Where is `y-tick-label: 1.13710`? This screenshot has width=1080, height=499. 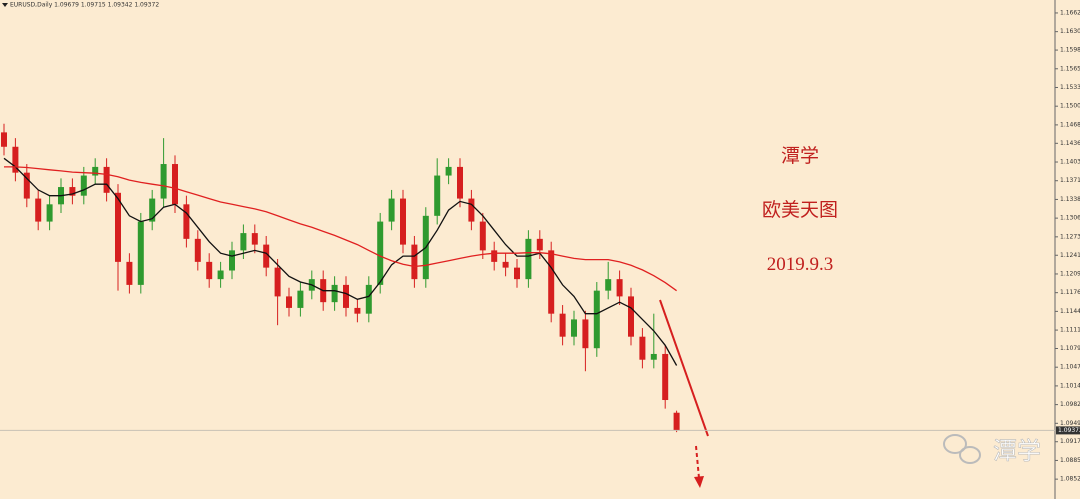
y-tick-label: 1.13710 is located at coordinates (1070, 180).